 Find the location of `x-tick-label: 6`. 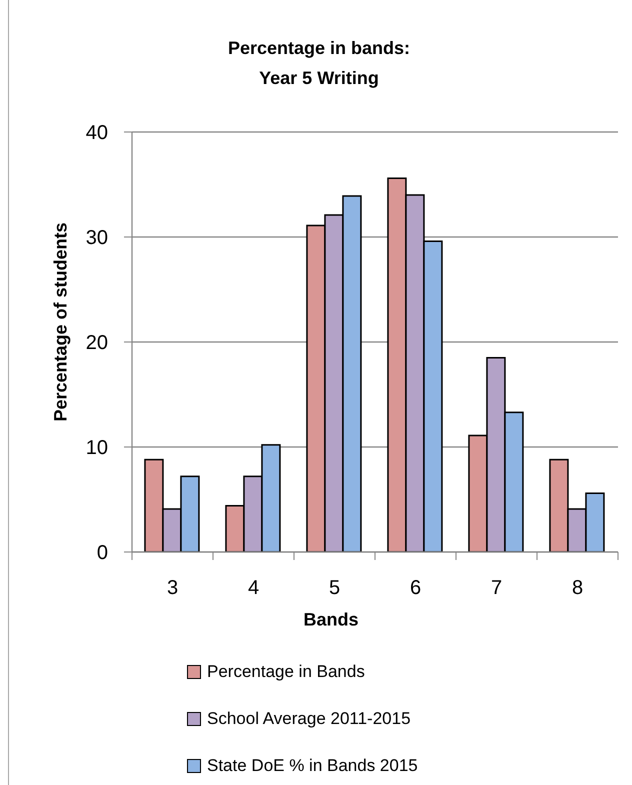

x-tick-label: 6 is located at coordinates (416, 588).